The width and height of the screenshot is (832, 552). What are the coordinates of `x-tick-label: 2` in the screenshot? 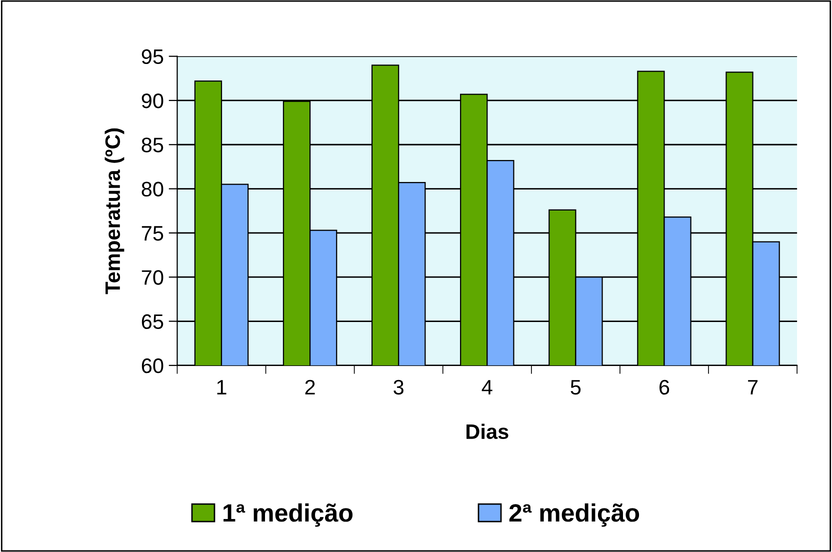 It's located at (310, 387).